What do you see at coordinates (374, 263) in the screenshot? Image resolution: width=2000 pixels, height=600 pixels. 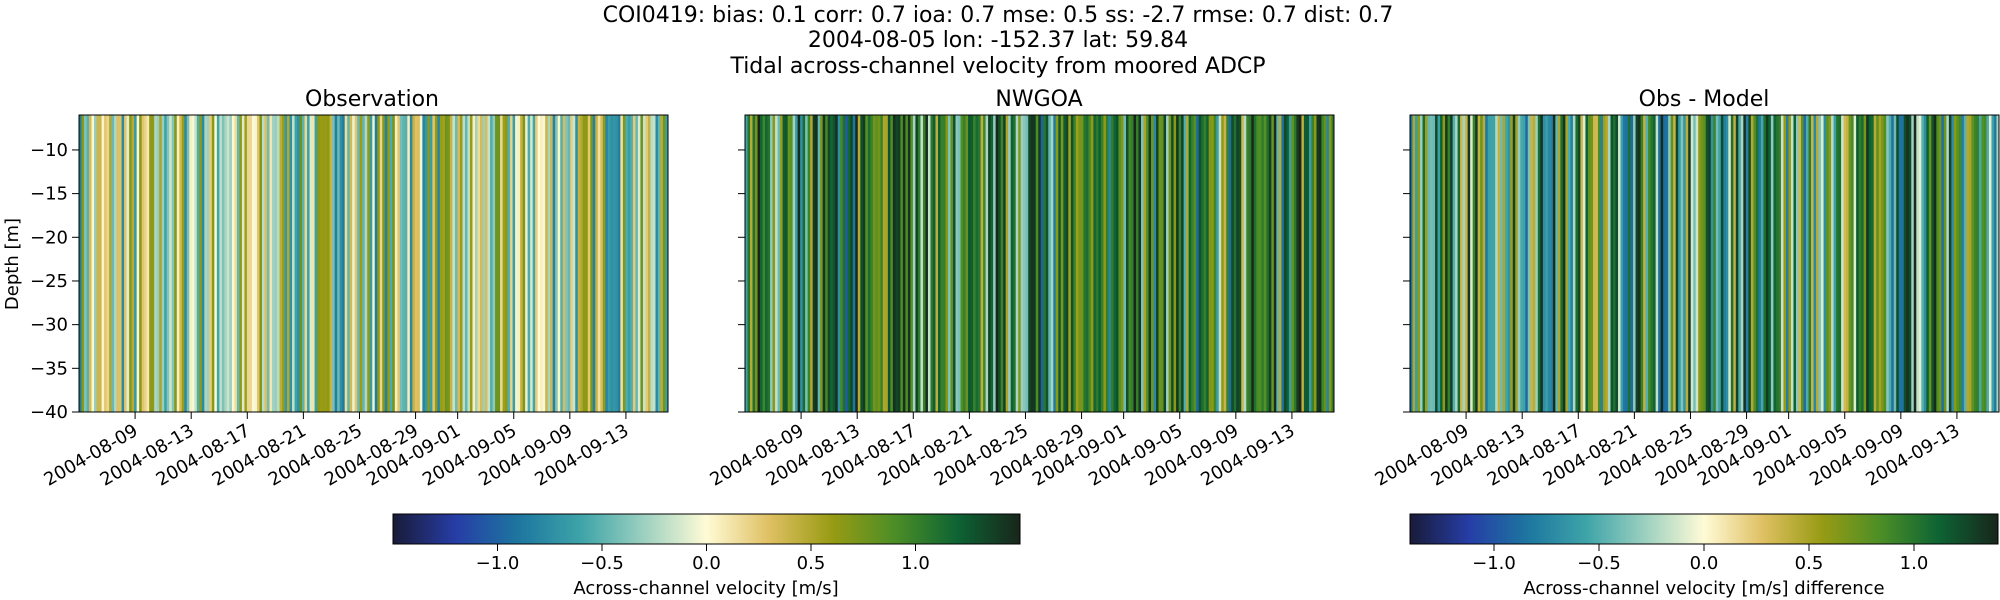 I see `observation-heatmap` at bounding box center [374, 263].